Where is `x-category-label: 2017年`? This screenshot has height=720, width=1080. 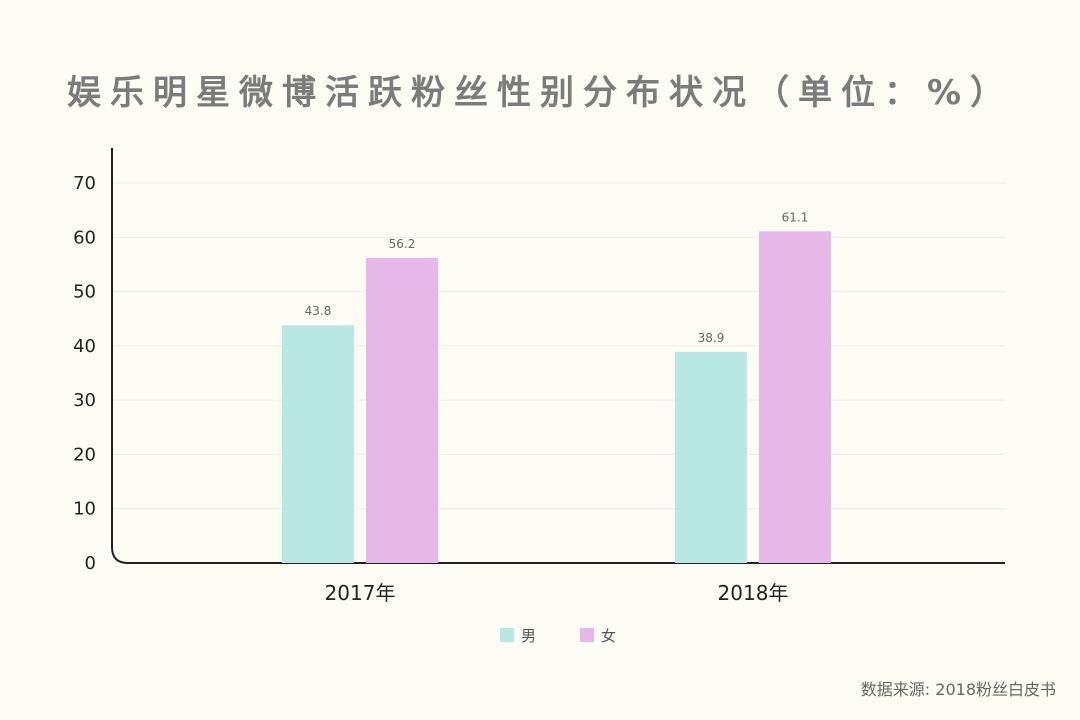
x-category-label: 2017年 is located at coordinates (360, 593).